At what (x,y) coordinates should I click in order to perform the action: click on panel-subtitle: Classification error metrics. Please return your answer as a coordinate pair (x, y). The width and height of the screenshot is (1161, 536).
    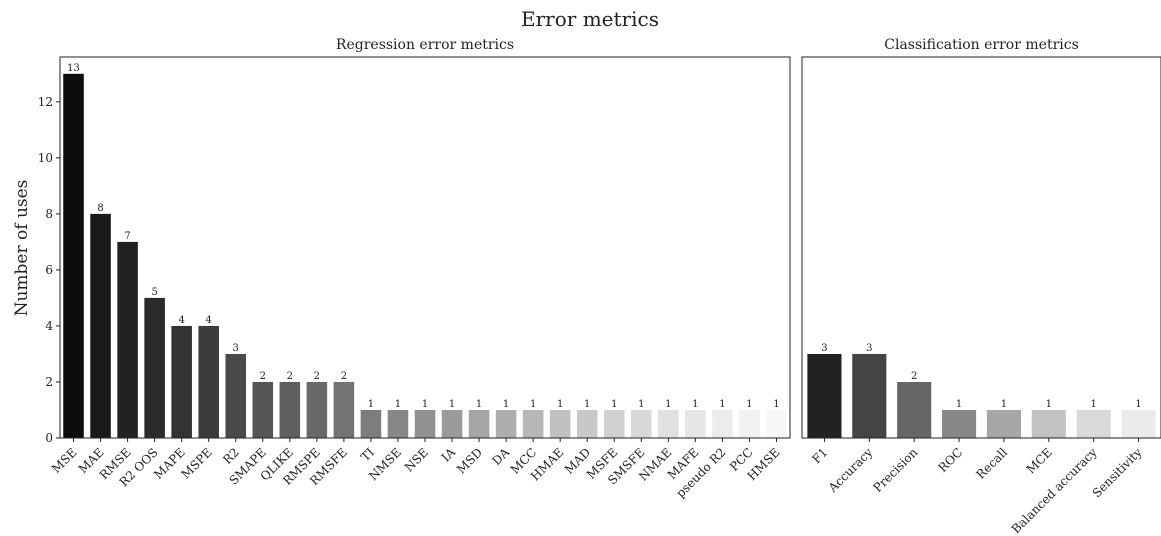
    Looking at the image, I should click on (981, 45).